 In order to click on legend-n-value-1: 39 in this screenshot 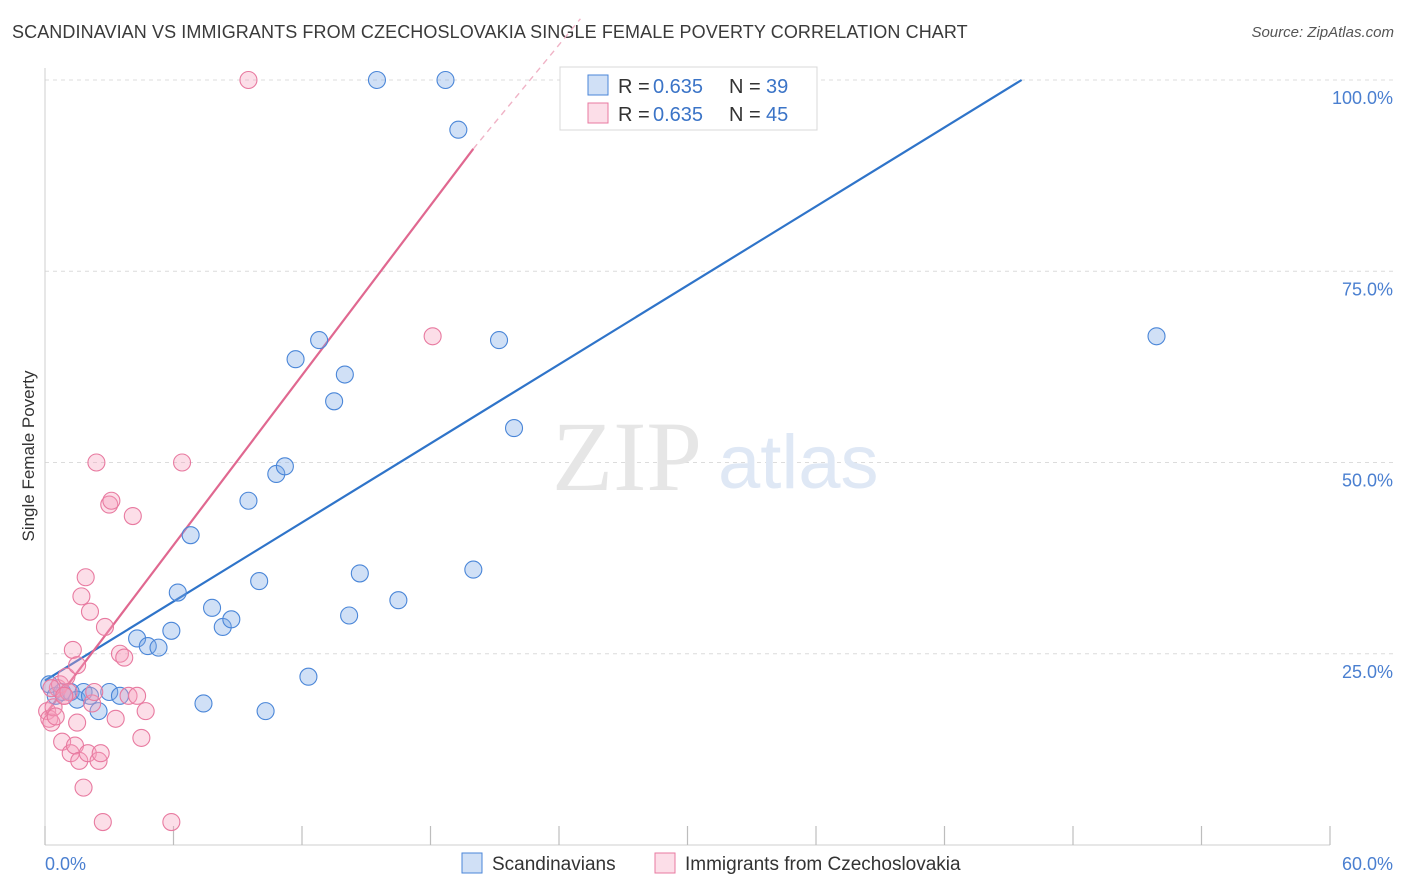, I will do `click(777, 87)`.